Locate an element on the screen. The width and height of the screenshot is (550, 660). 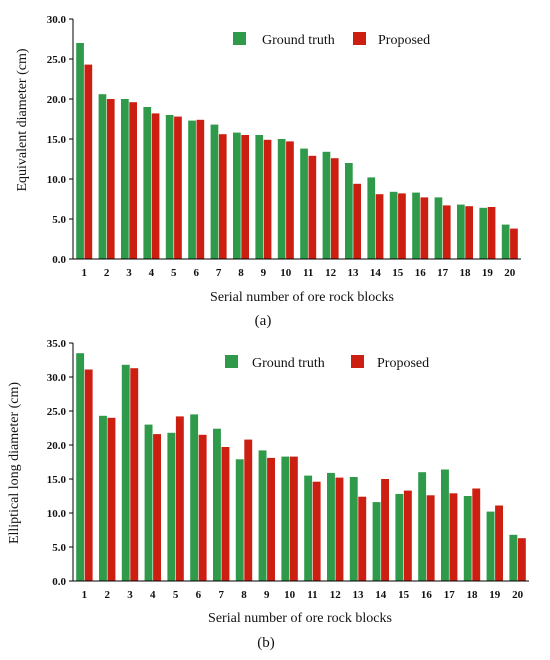
figure-caption: (b) is located at coordinates (266, 643).